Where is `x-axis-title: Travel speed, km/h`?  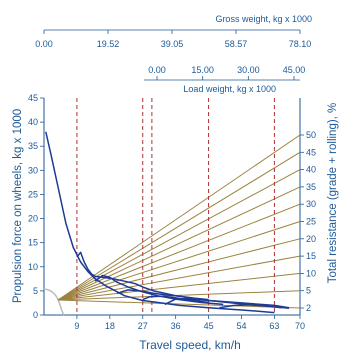
x-axis-title: Travel speed, km/h is located at coordinates (190, 345).